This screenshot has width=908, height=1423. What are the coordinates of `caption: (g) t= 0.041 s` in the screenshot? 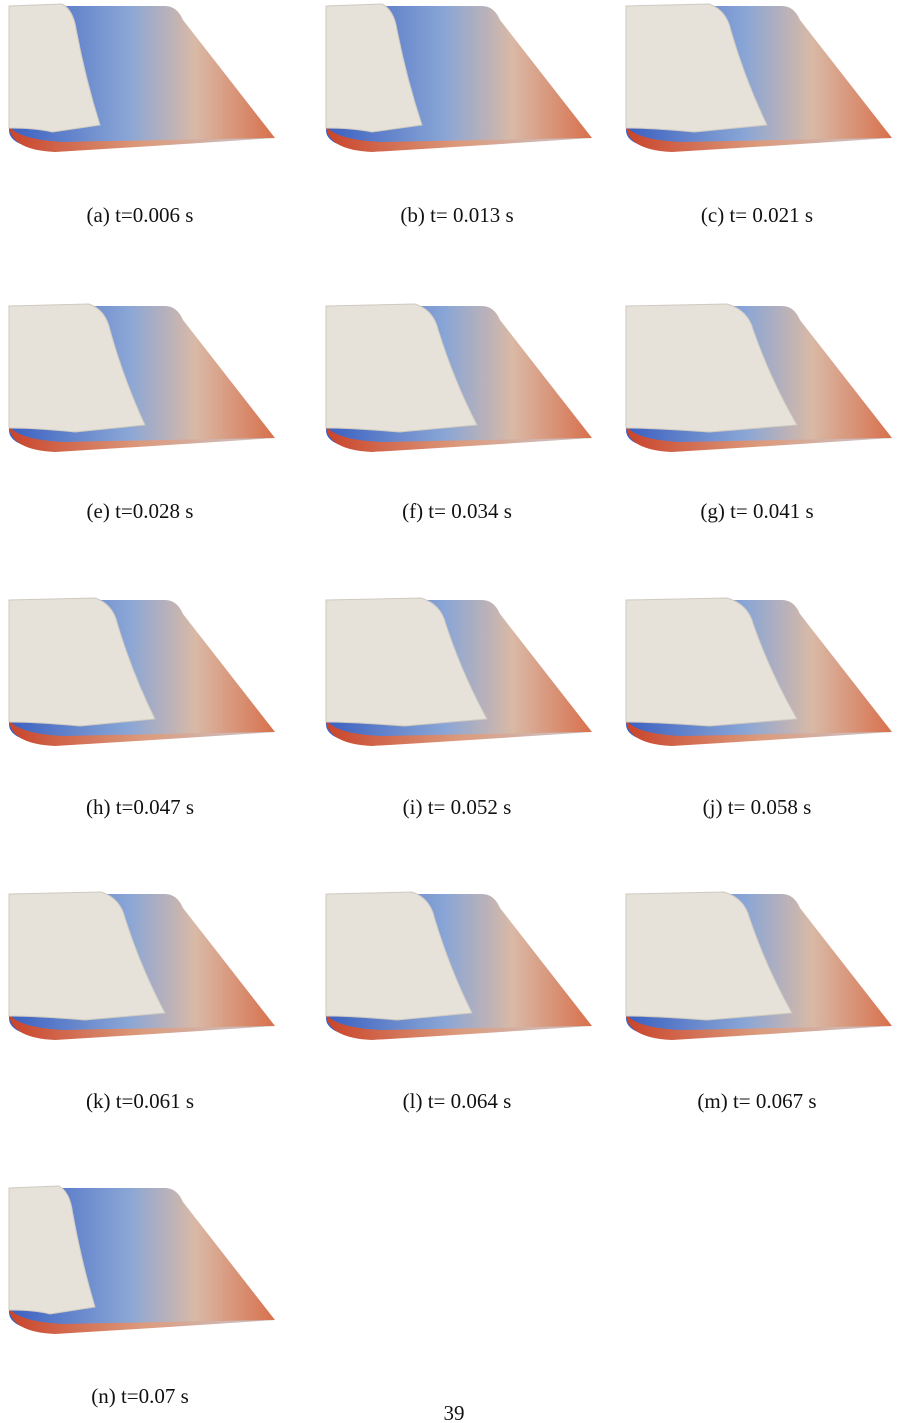 It's located at (756, 511).